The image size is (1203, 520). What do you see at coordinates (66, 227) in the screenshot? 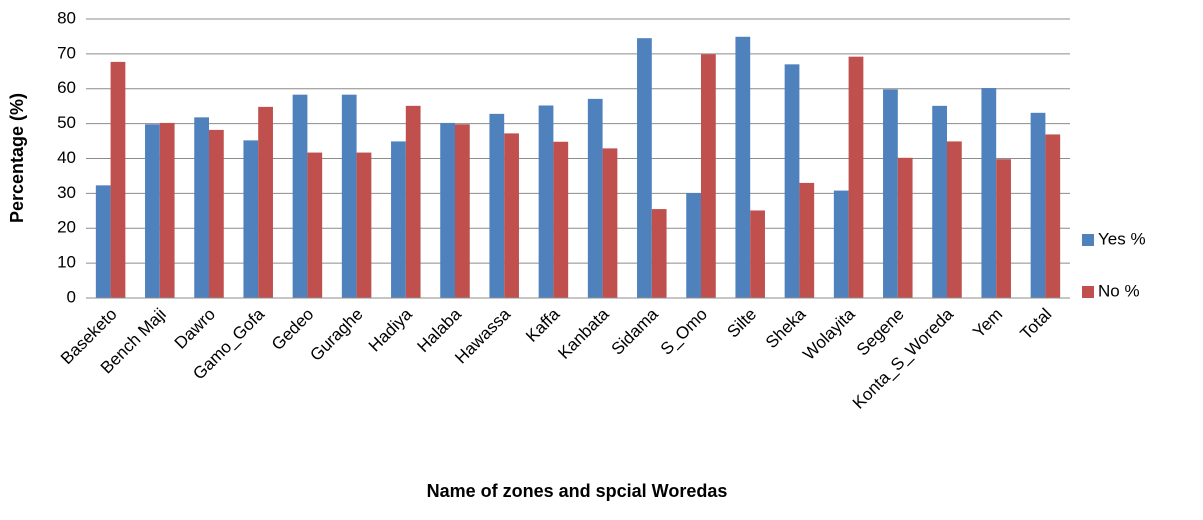
I see `y-tick-label: 20` at bounding box center [66, 227].